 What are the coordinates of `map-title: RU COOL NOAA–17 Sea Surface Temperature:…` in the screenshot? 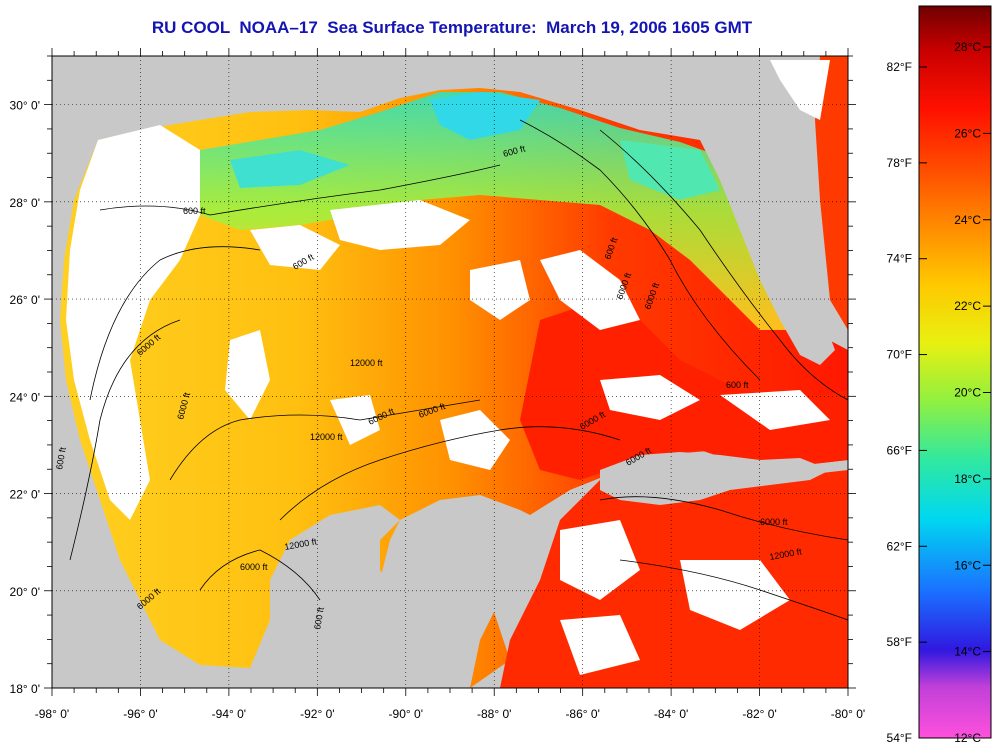 It's located at (452, 27).